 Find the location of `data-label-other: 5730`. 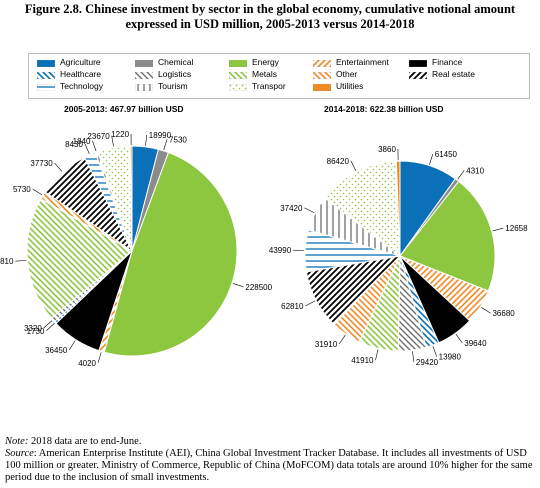

data-label-other: 5730 is located at coordinates (22, 189).